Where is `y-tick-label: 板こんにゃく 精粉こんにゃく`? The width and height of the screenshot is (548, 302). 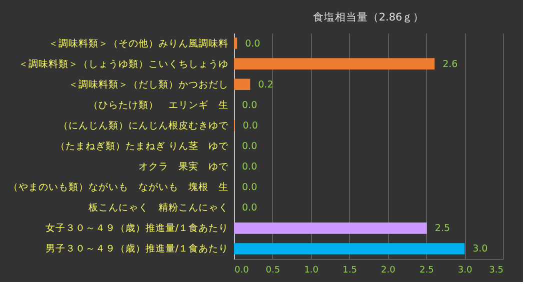
y-tick-label: 板こんにゃく 精粉こんにゃく is located at coordinates (158, 208).